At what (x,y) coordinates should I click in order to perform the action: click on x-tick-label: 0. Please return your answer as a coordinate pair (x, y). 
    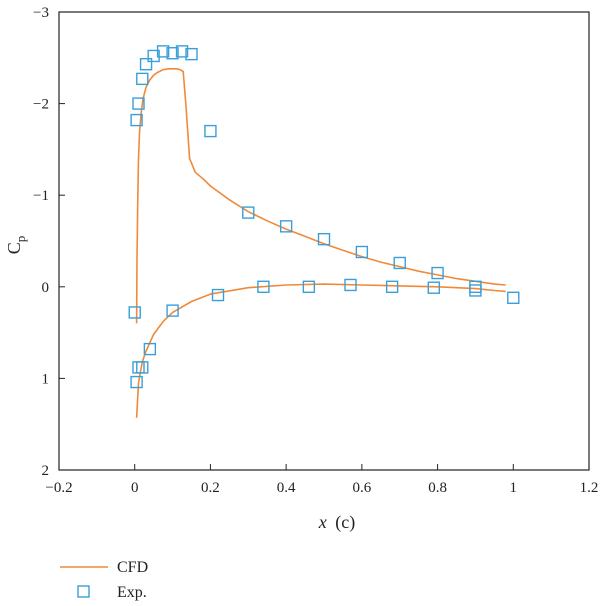
    Looking at the image, I should click on (135, 488).